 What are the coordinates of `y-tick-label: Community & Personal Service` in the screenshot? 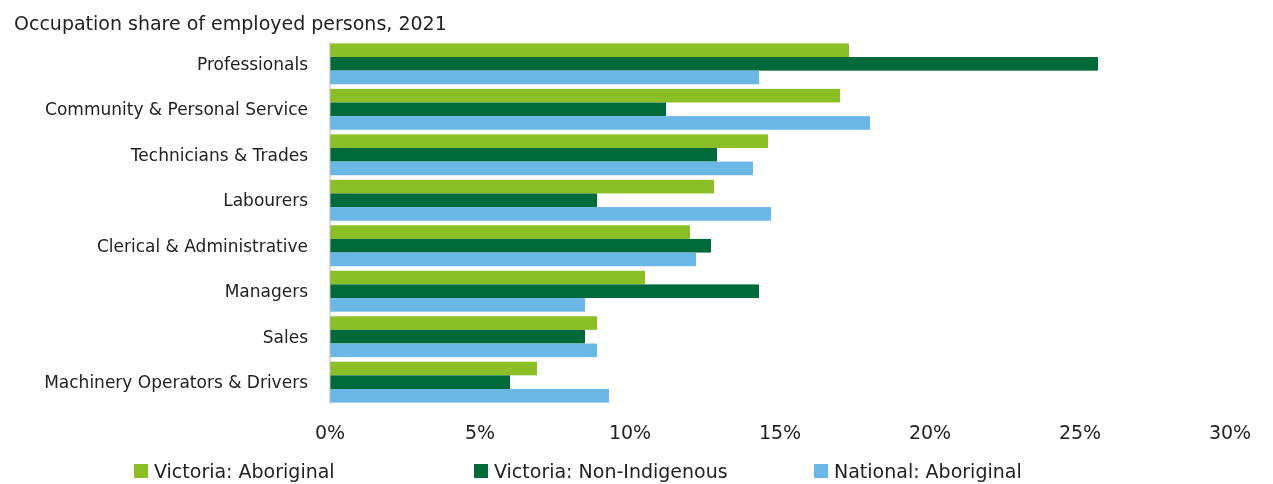 It's located at (176, 109).